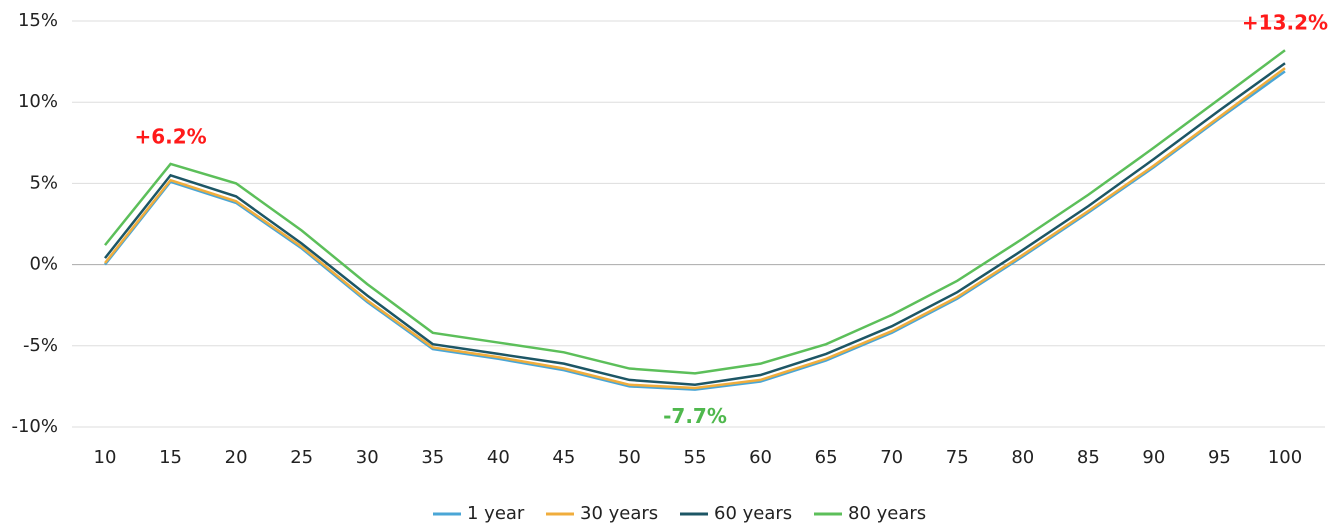  Describe the element at coordinates (887, 513) in the screenshot. I see `legend-label: 80 years` at that location.